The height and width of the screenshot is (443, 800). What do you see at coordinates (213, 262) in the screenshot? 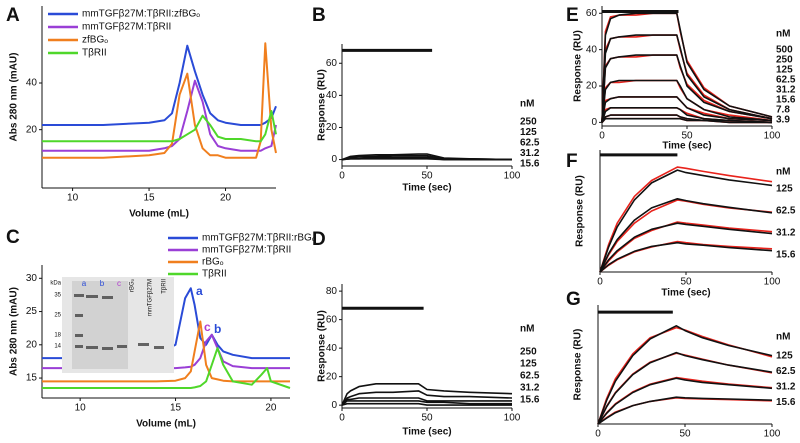
I see `legend-label: rBGₒ` at bounding box center [213, 262].